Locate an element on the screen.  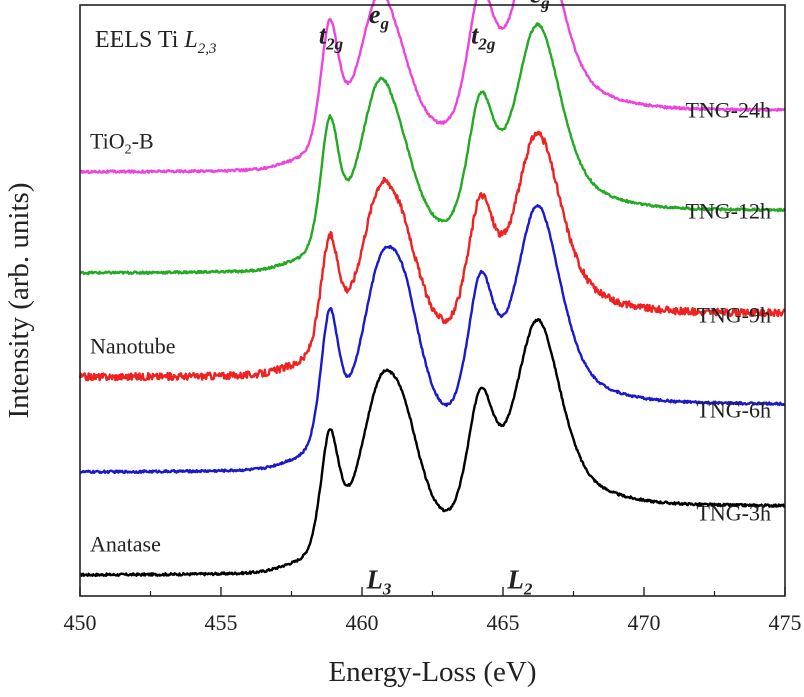
edge-label-L2: L2 is located at coordinates (519, 581).